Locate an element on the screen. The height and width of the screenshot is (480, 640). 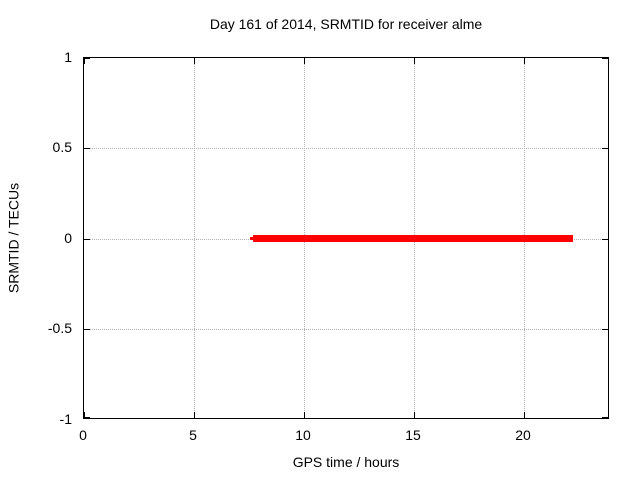
y-tick-right--1 is located at coordinates (605, 417).